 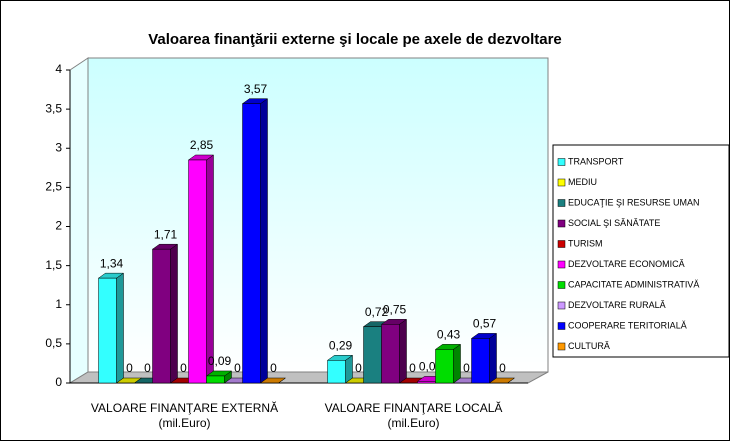 I want to click on x-tick-label: VALOARE FINANŢARE LOCALĂ (mil.Euro), so click(x=414, y=415).